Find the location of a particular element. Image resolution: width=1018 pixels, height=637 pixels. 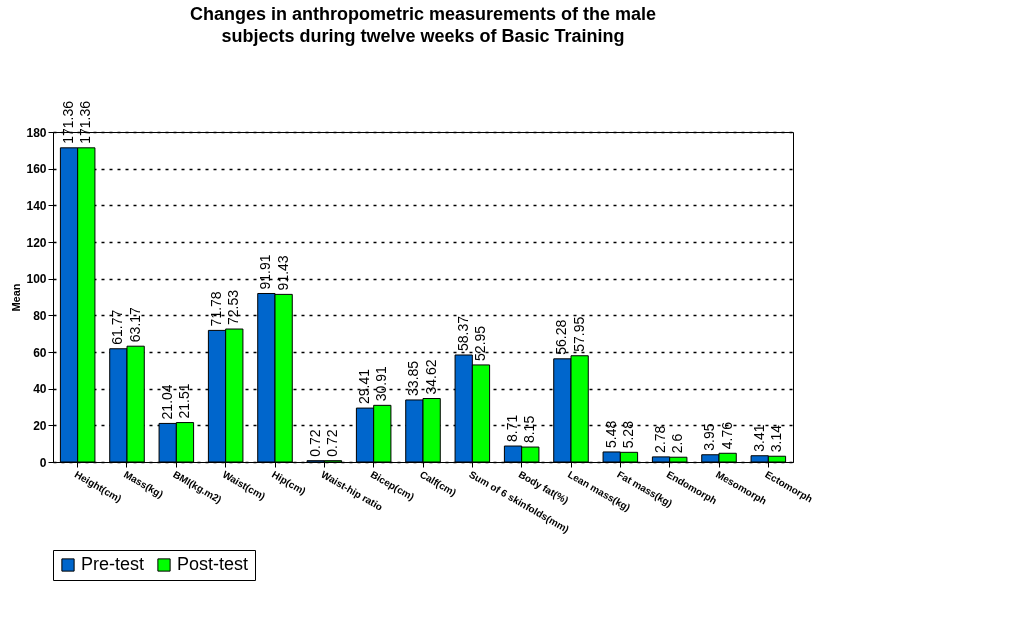

data-label: 2.6 is located at coordinates (677, 443).